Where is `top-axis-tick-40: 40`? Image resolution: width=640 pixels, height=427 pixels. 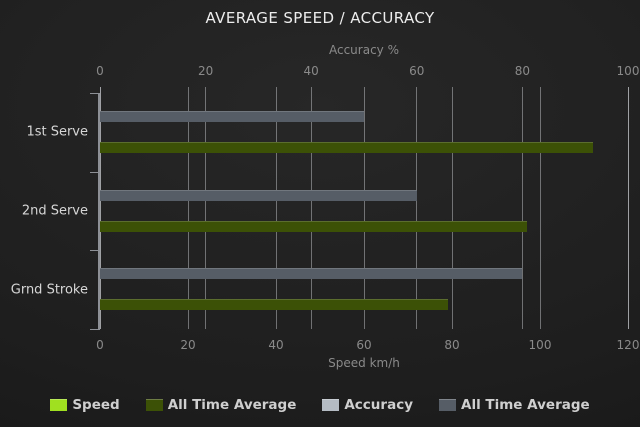
top-axis-tick-40: 40 is located at coordinates (311, 71).